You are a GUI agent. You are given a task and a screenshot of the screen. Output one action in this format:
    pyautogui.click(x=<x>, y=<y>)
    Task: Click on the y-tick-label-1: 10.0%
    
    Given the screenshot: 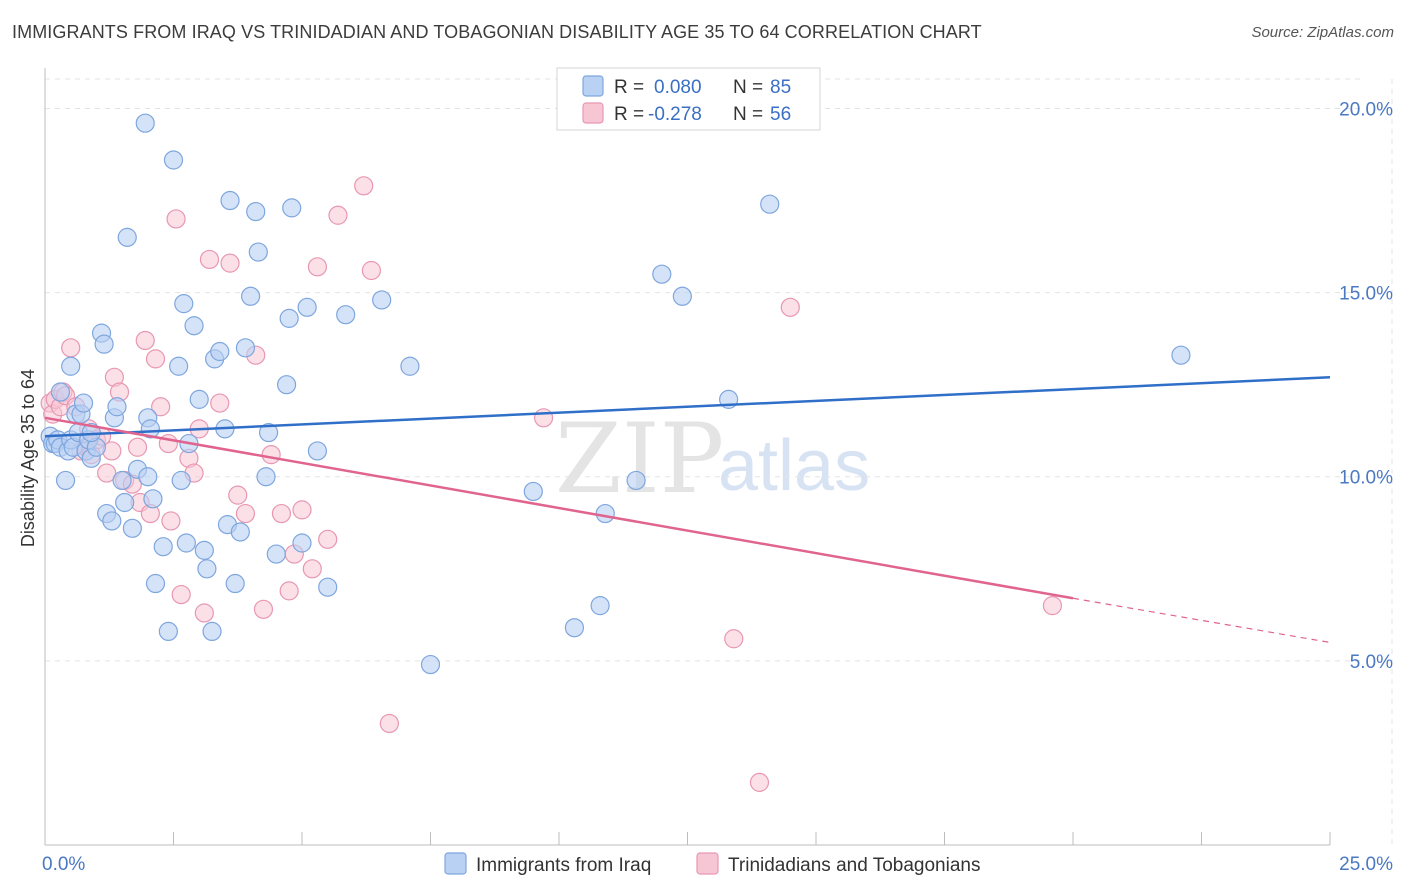 What is the action you would take?
    pyautogui.click(x=1366, y=478)
    